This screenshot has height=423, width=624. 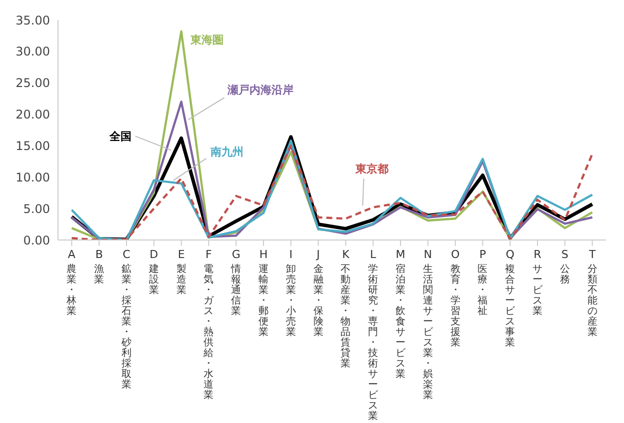 I want to click on x-tick-label: D 建設業, so click(x=153, y=272).